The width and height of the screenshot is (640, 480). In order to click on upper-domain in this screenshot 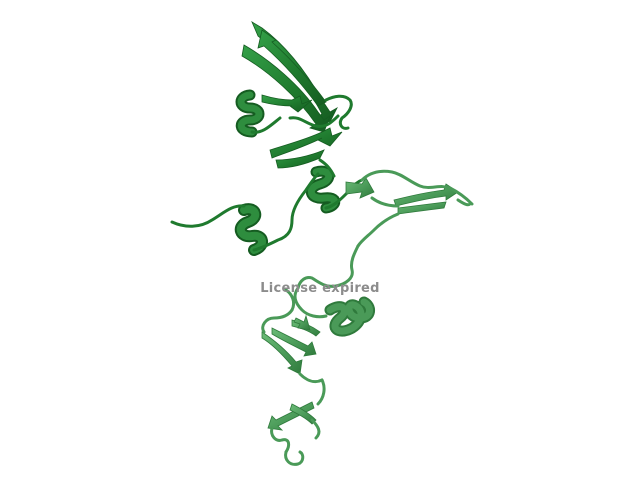, I will do `click(267, 138)`.